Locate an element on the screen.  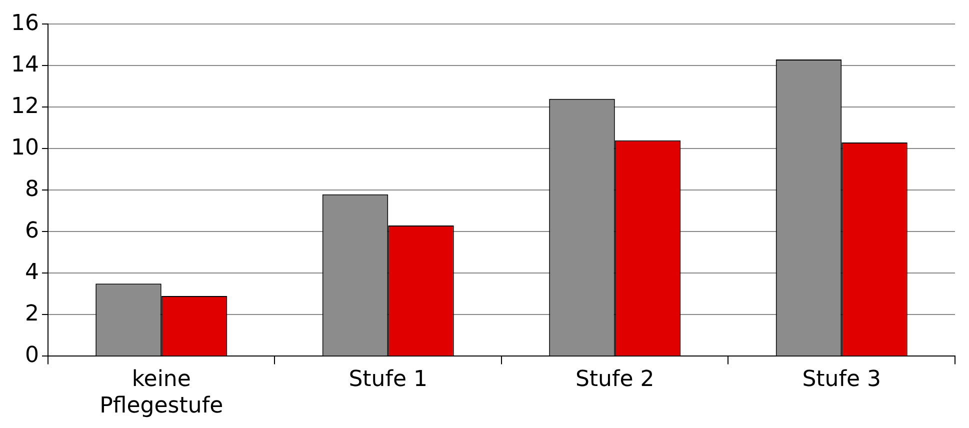
y-tick-label: 12 is located at coordinates (24, 106).